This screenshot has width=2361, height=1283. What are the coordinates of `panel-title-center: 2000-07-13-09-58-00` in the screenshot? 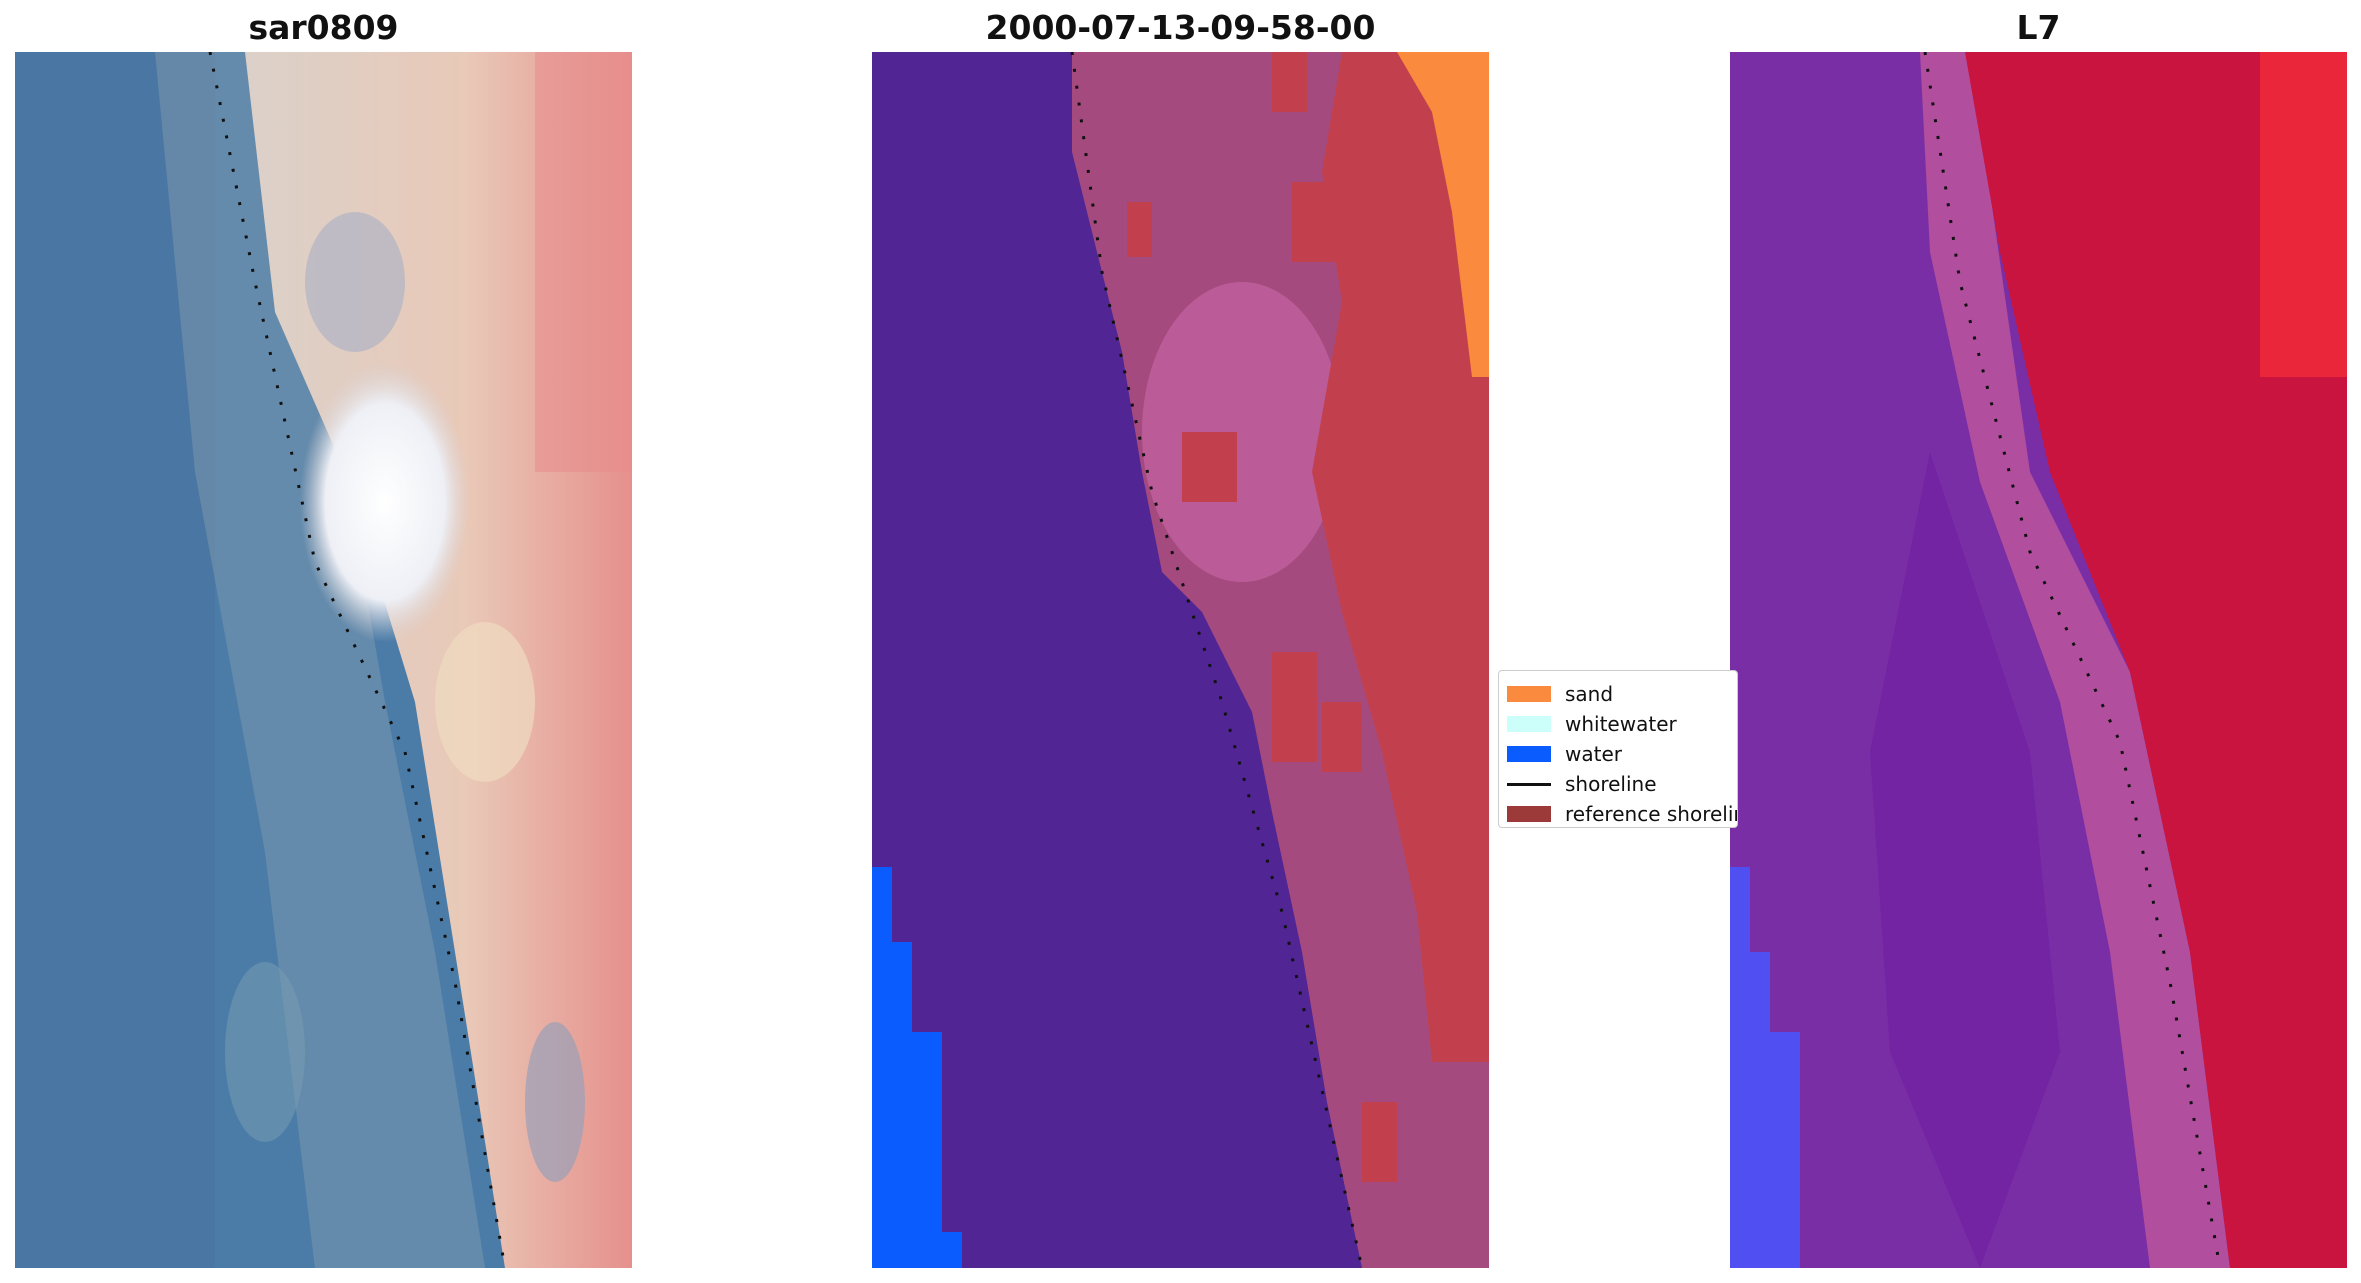 It's located at (1180, 27).